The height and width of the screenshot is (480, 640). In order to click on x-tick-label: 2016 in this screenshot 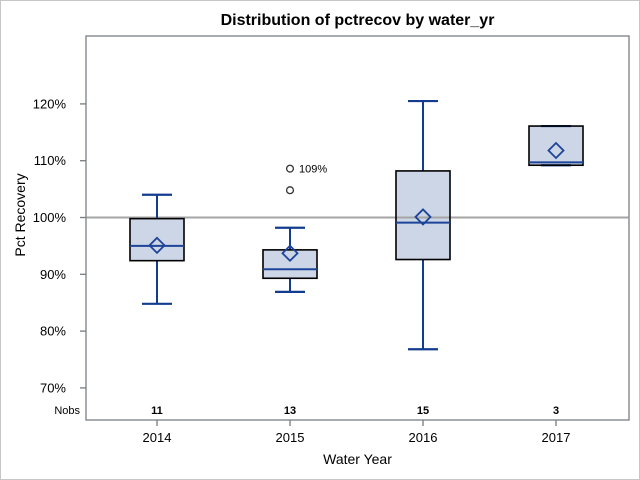, I will do `click(423, 437)`.